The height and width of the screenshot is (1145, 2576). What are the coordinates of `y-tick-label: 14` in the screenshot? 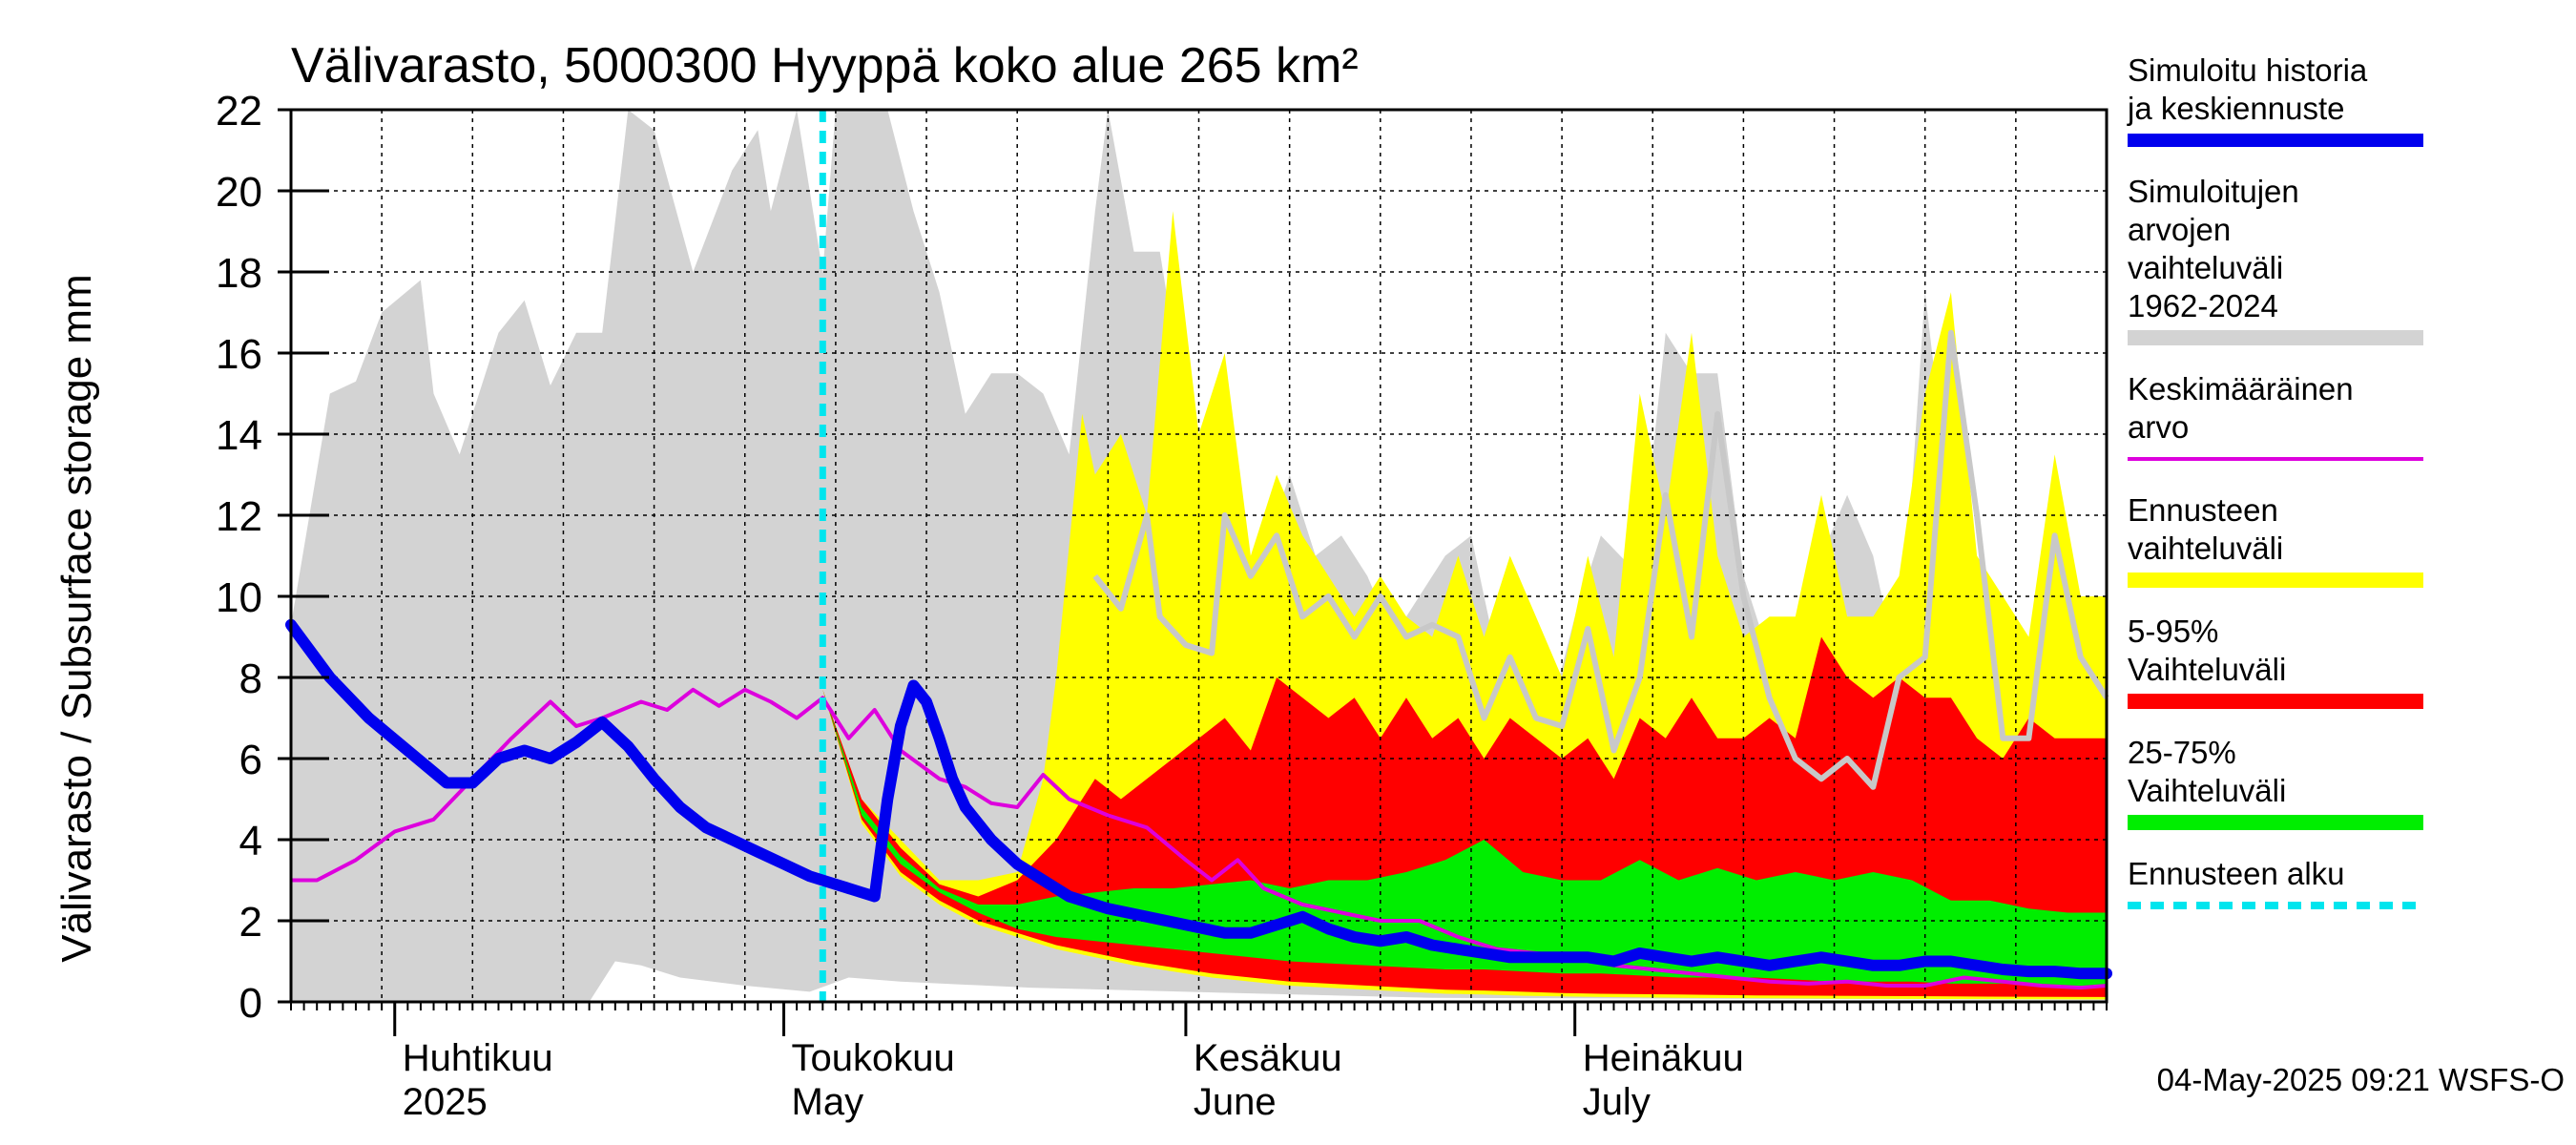 It's located at (239, 435).